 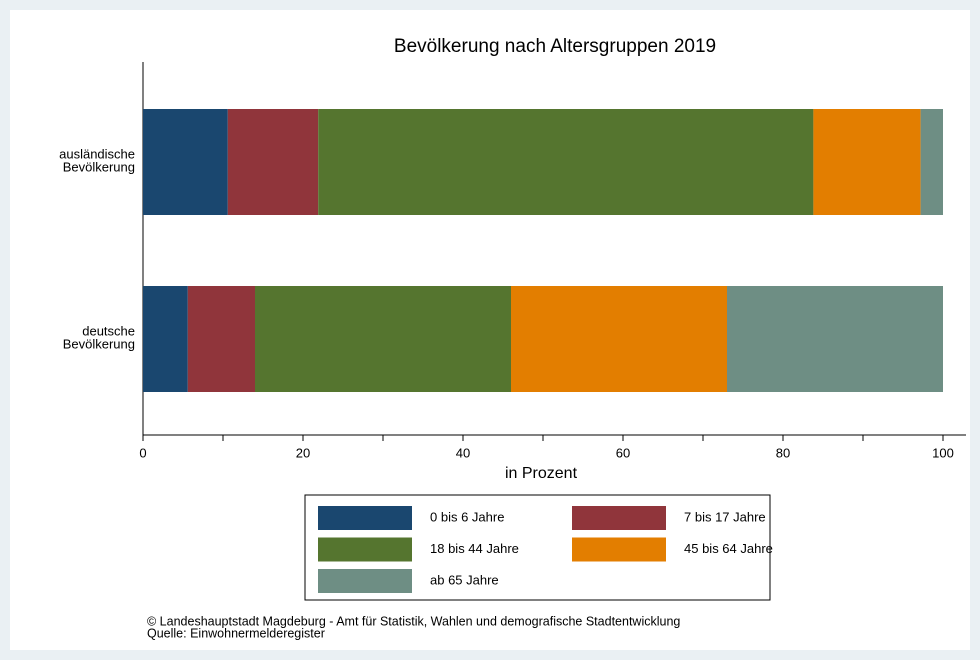 I want to click on label-line: deutsche, so click(x=108, y=331).